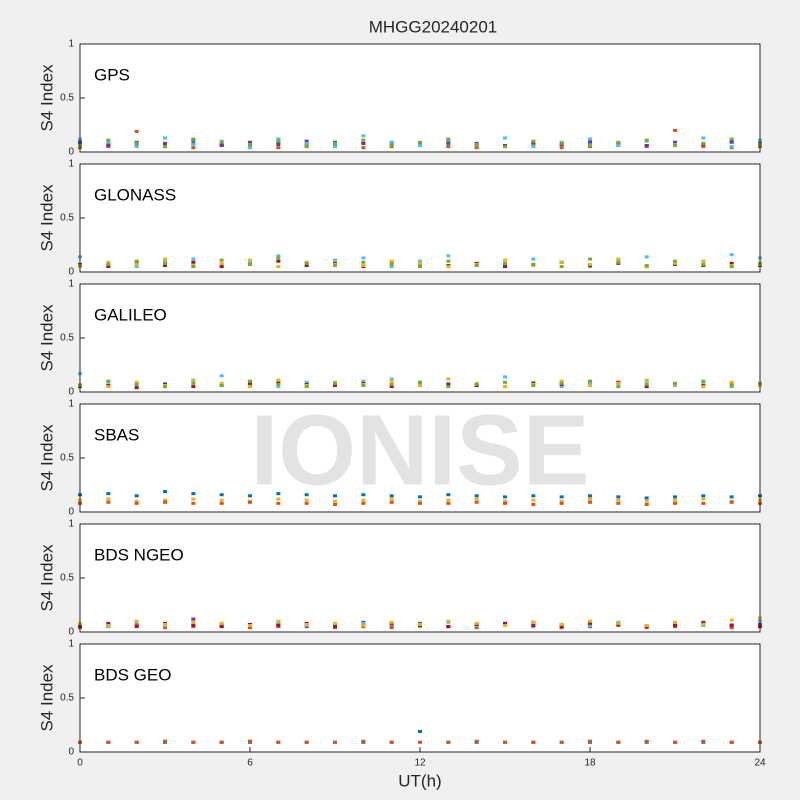 The height and width of the screenshot is (800, 800). What do you see at coordinates (420, 698) in the screenshot?
I see `axes-frame` at bounding box center [420, 698].